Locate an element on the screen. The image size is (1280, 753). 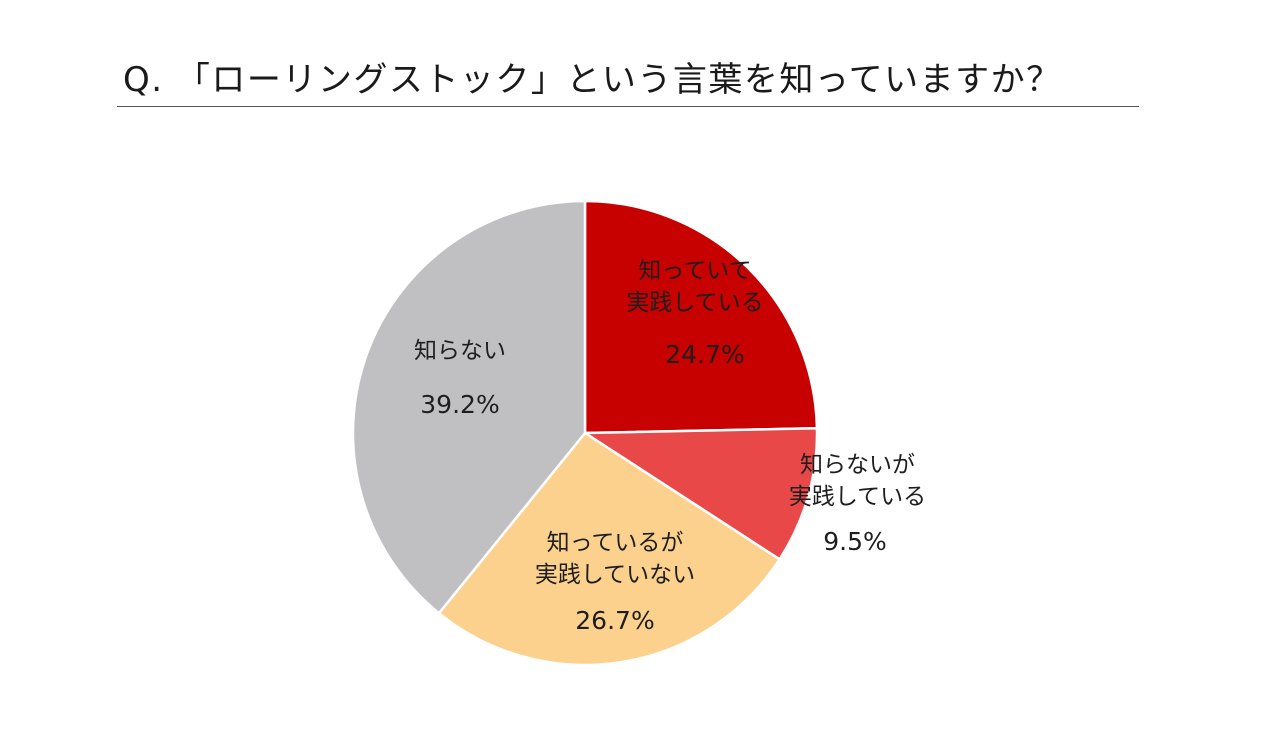
pie-slice-knows-not-practicing is located at coordinates (609, 549).